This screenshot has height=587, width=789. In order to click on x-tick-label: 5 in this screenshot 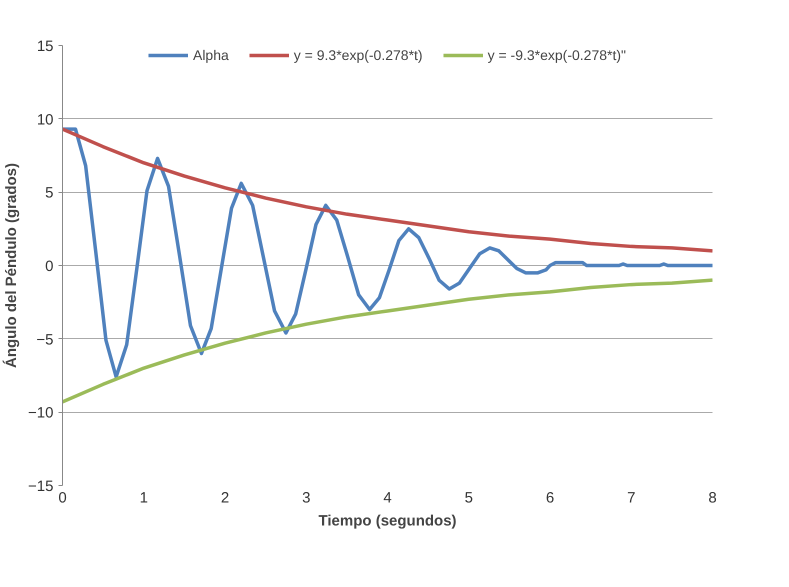, I will do `click(468, 498)`.